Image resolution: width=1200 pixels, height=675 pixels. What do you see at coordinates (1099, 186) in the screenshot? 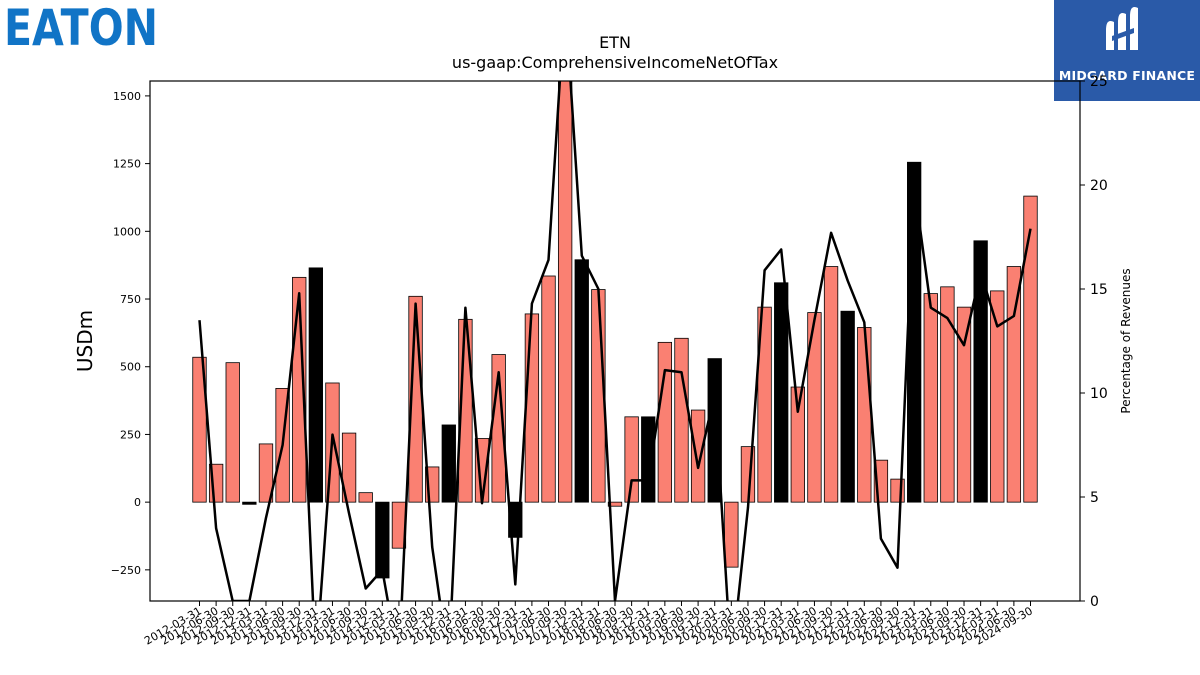
I see `y2-tick-label: 20` at bounding box center [1099, 186].